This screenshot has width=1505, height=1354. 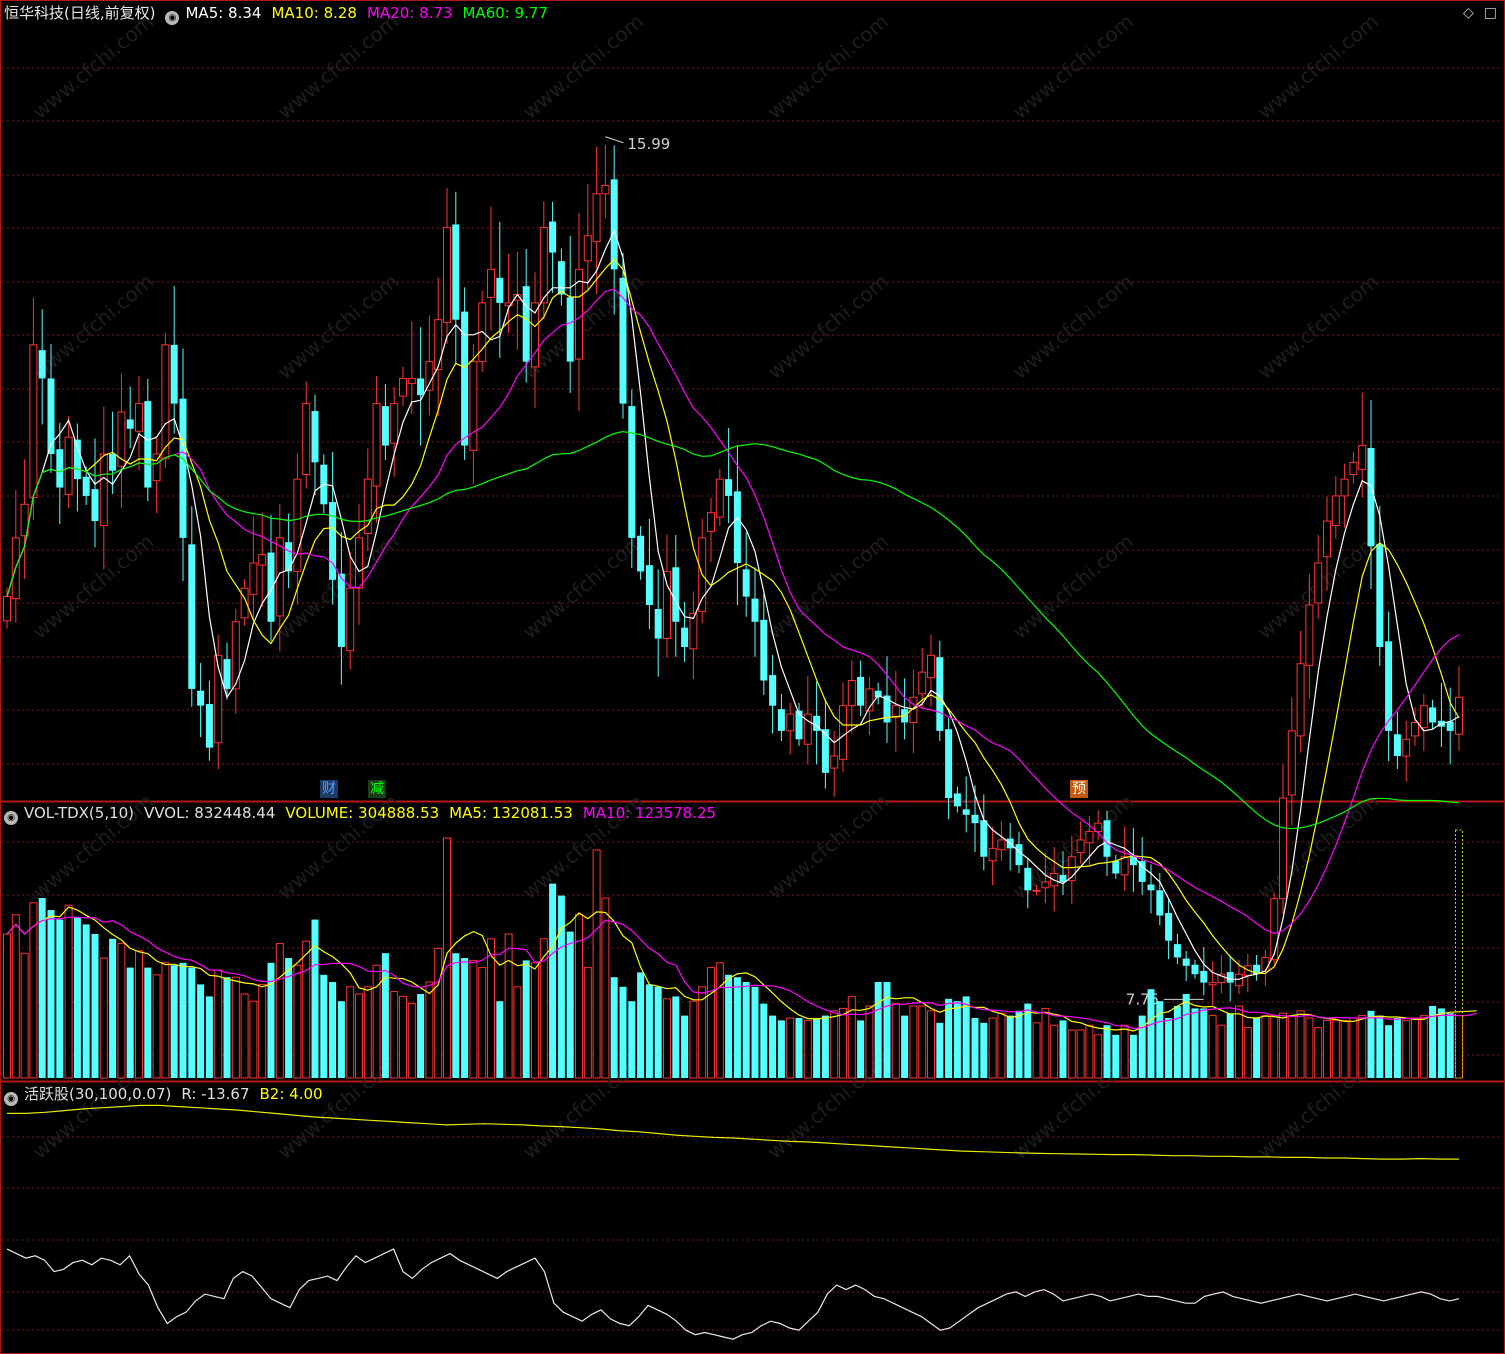 What do you see at coordinates (614, 140) in the screenshot?
I see `high-marker-arrow` at bounding box center [614, 140].